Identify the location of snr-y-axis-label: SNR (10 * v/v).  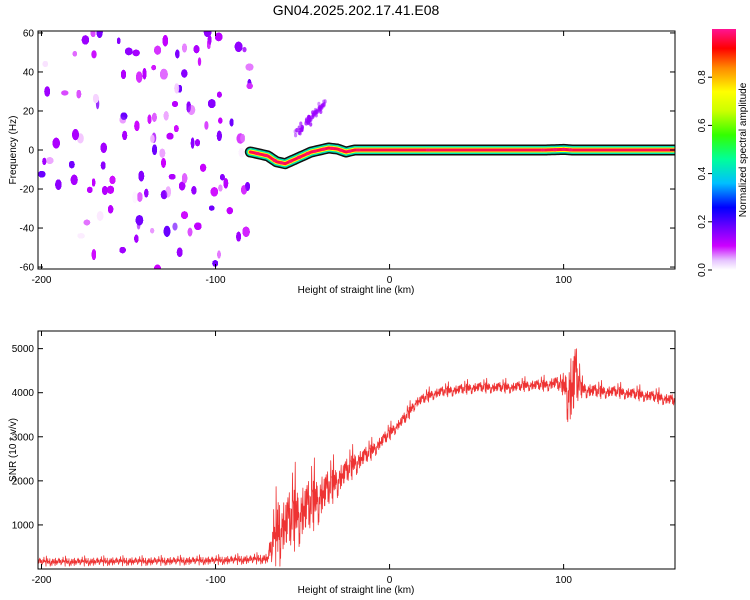
(13, 450).